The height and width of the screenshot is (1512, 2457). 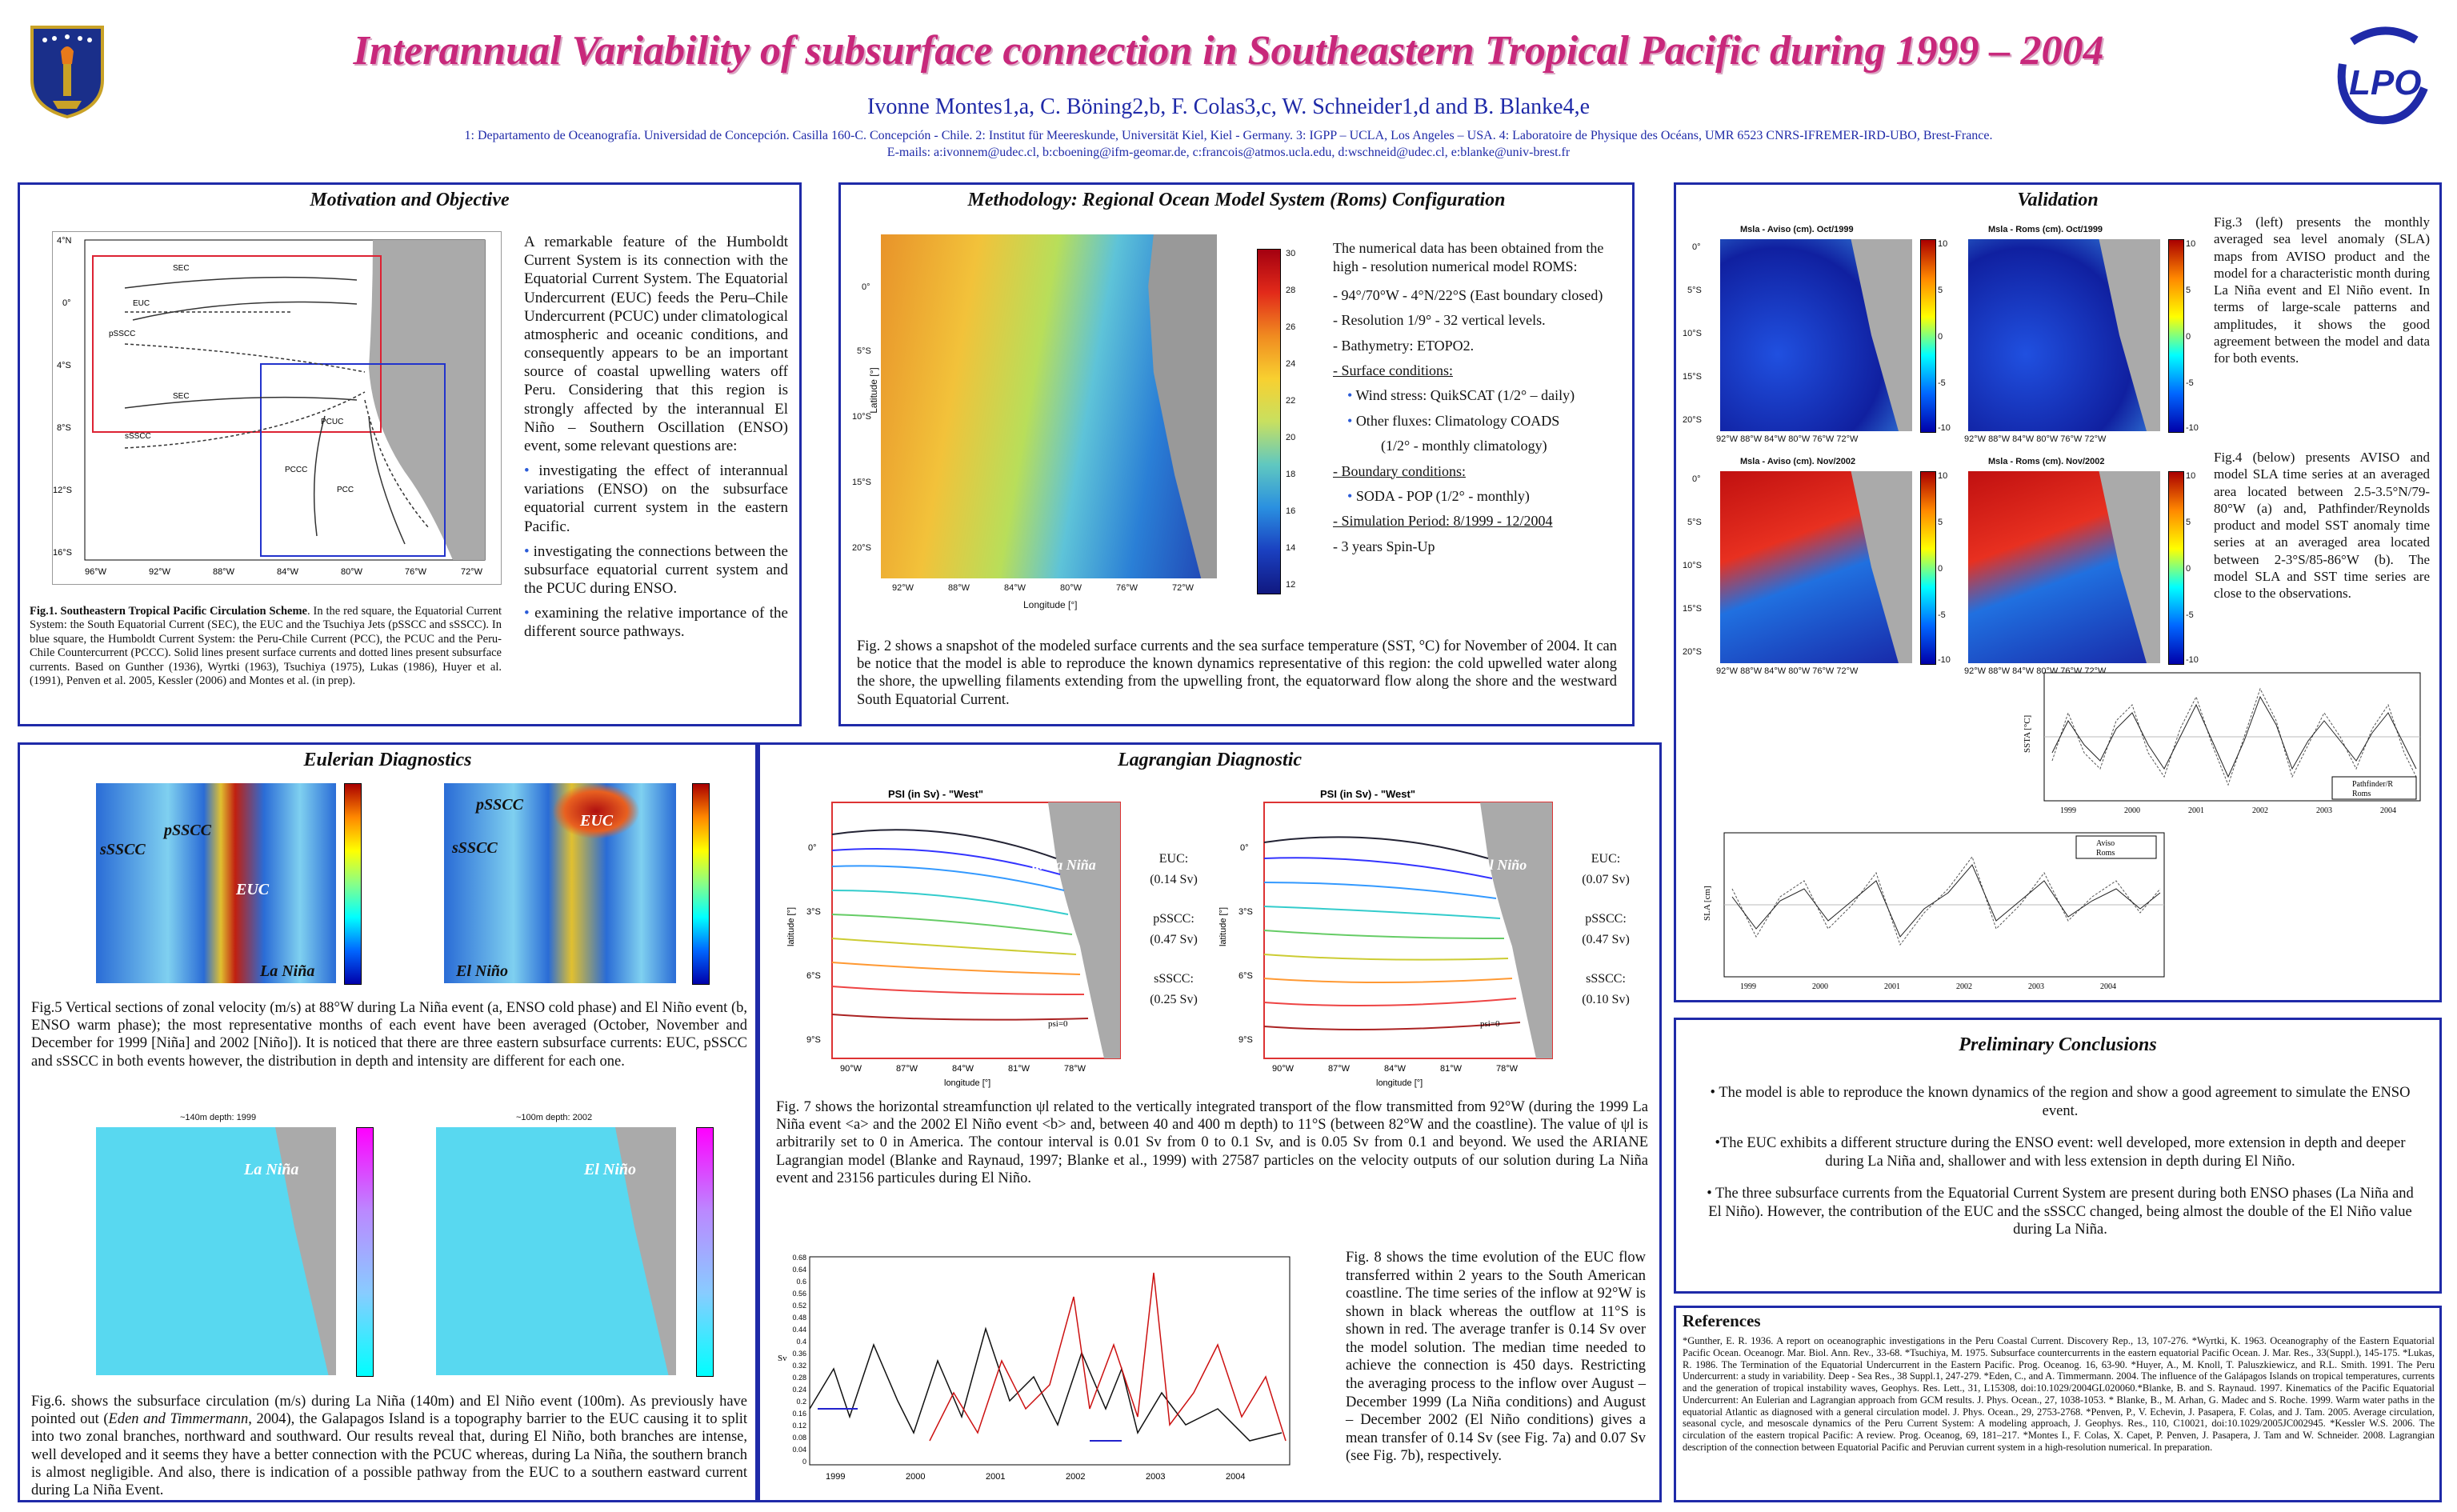 I want to click on svg-text: Sv, so click(x=782, y=1358).